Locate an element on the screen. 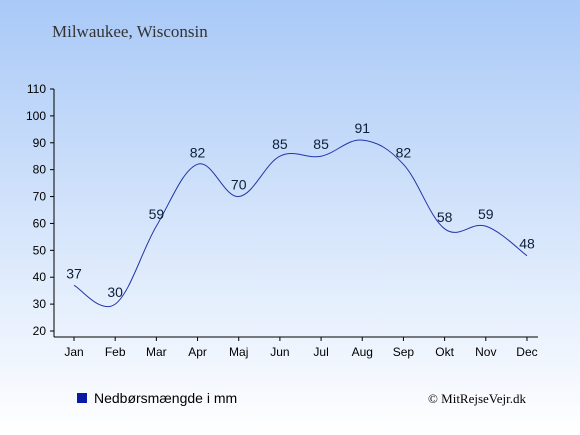 This screenshot has width=580, height=435. x-tick-label: Nov is located at coordinates (485, 352).